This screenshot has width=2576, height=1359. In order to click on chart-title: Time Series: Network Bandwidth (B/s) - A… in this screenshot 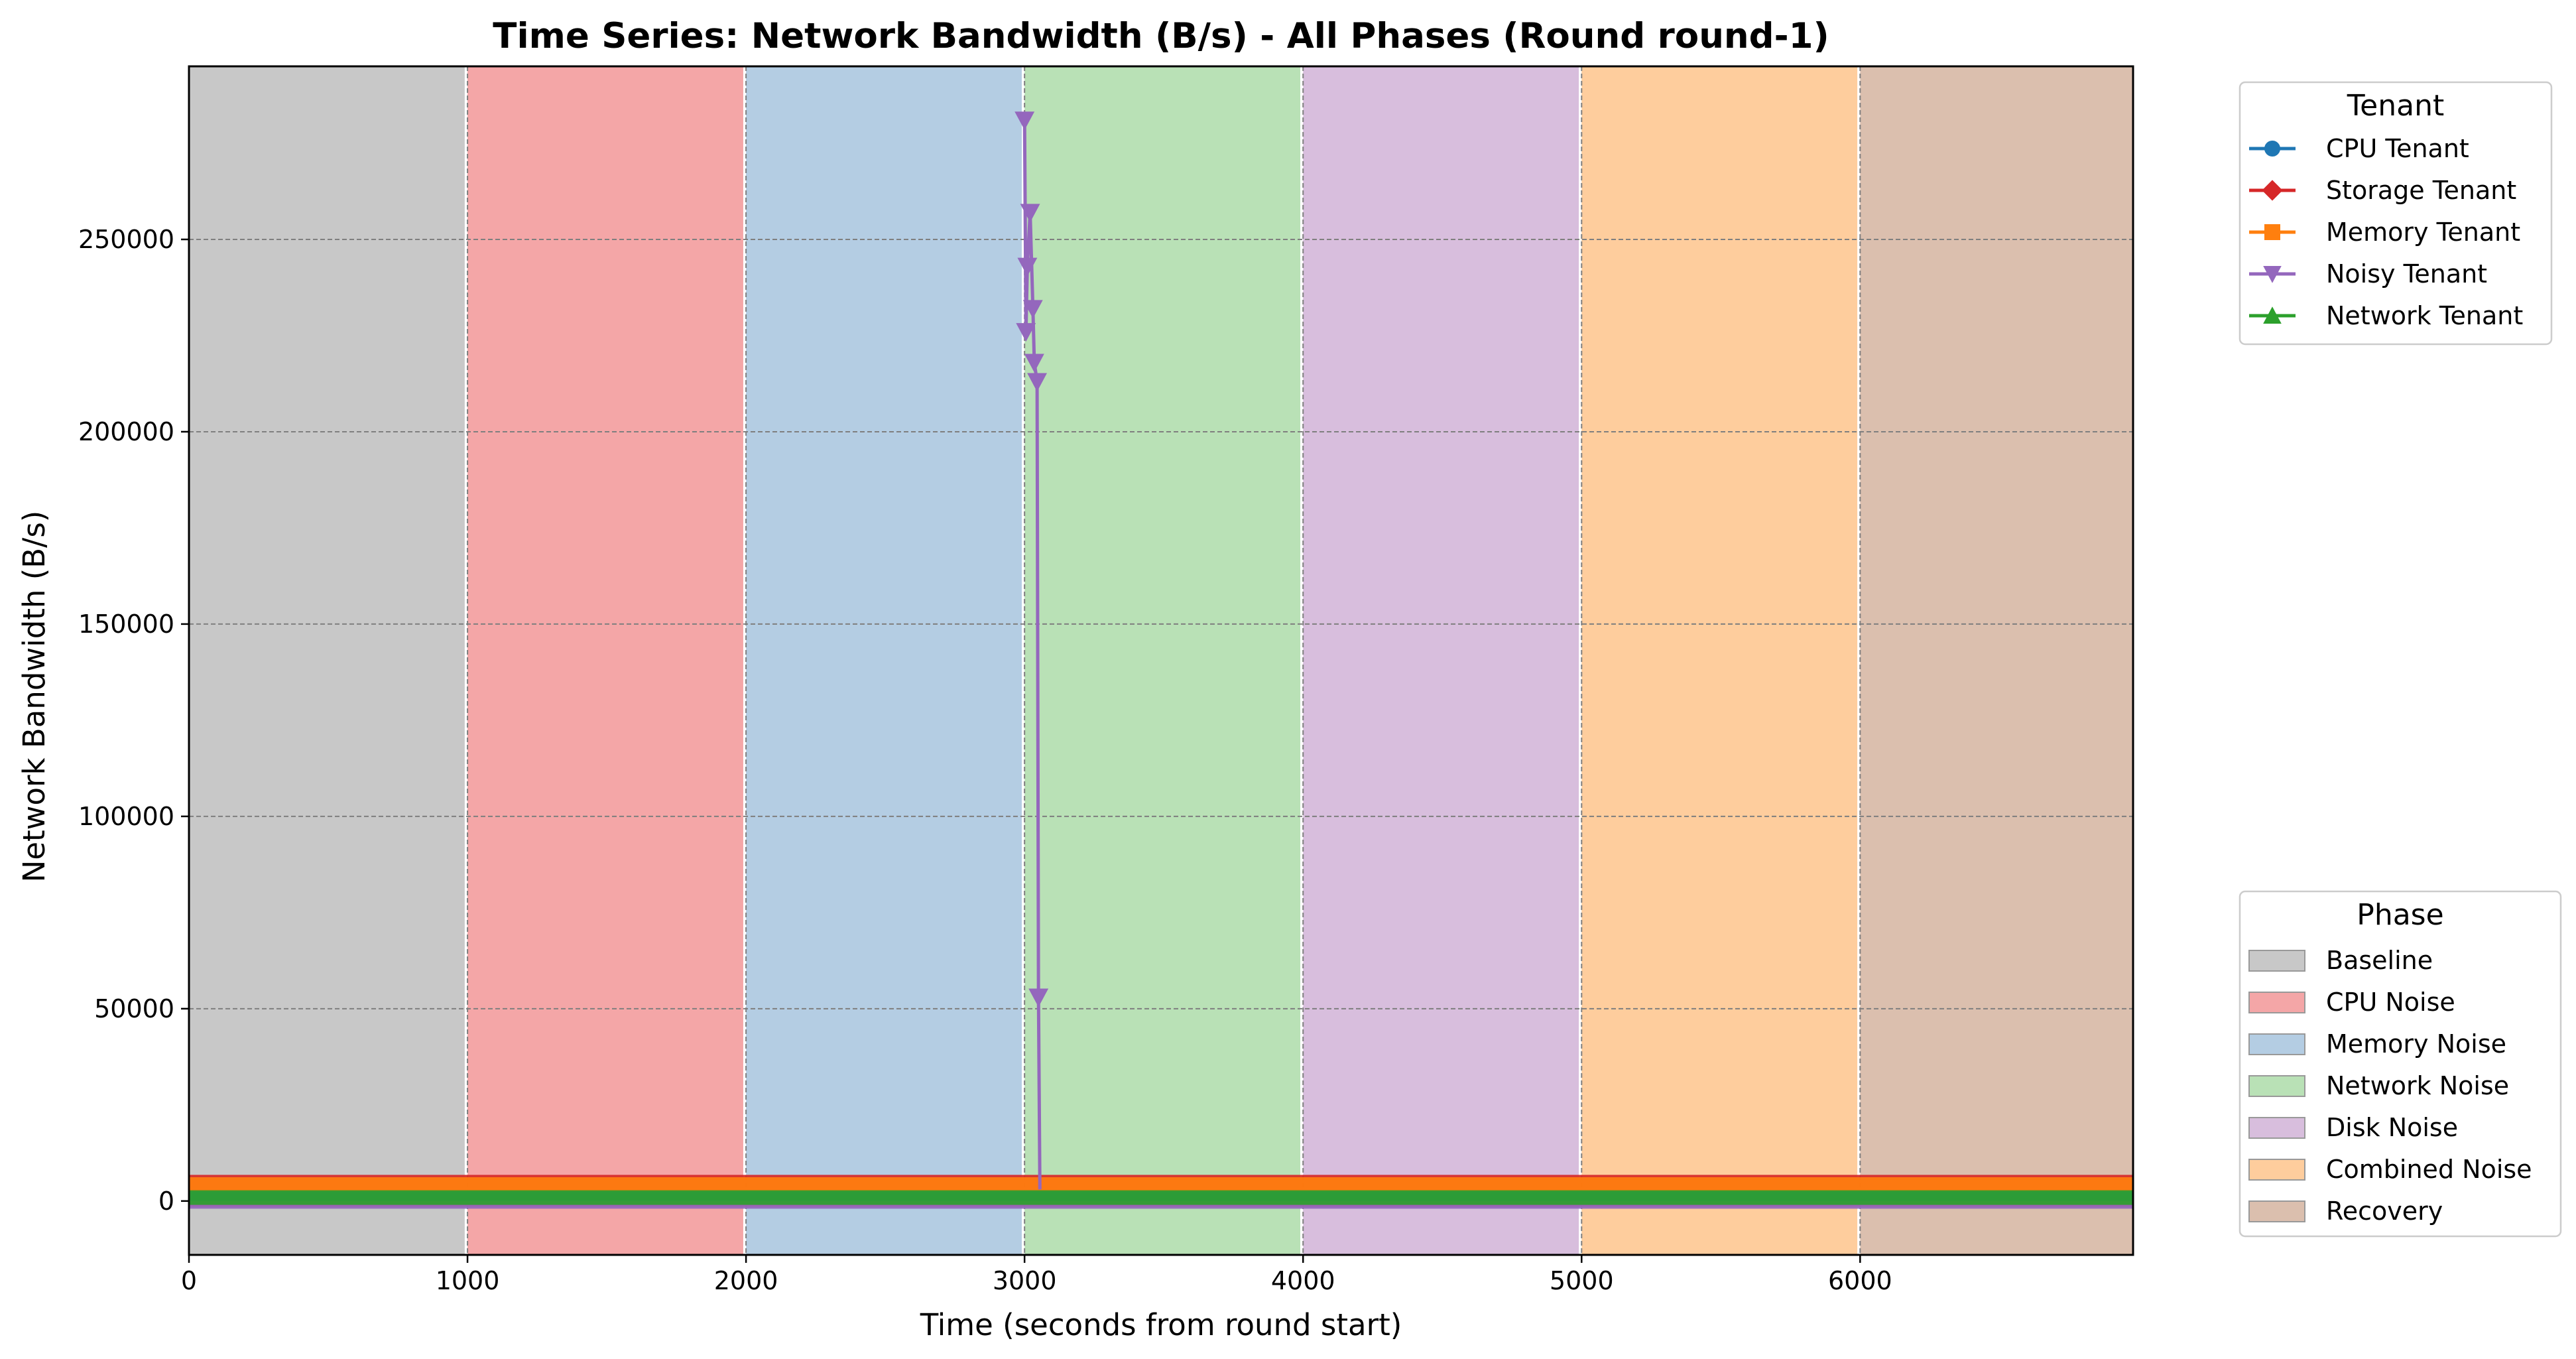, I will do `click(1161, 36)`.